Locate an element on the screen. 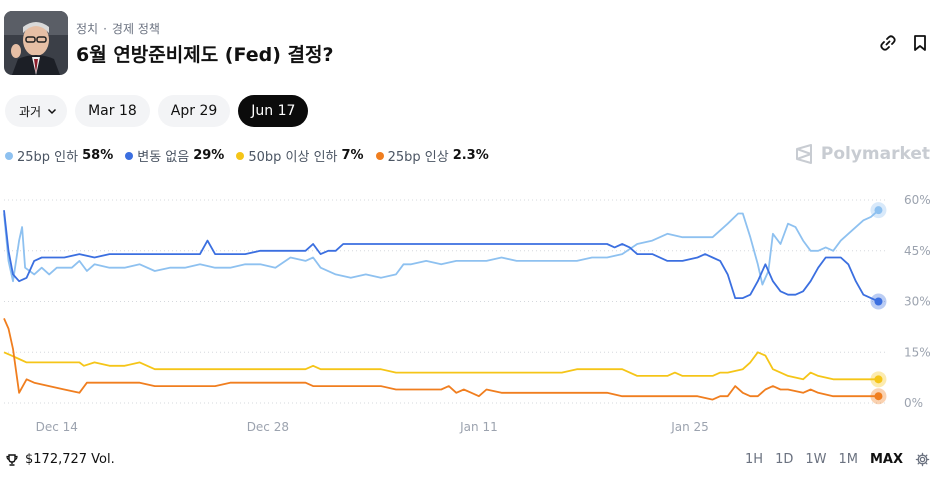 The height and width of the screenshot is (483, 938). polymarket-watermark: Polymarket is located at coordinates (861, 154).